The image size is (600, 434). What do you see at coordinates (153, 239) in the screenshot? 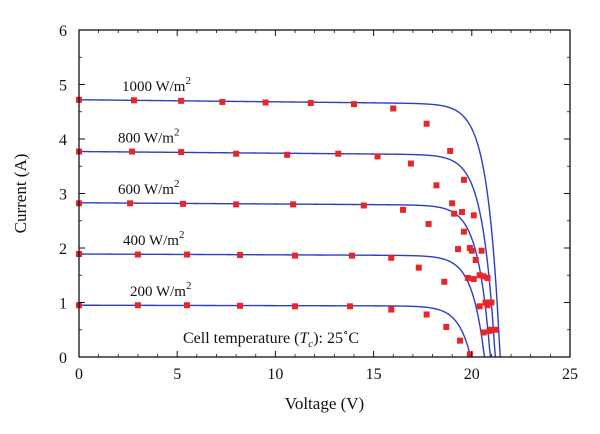
I see `series-label: 400 W/m2` at bounding box center [153, 239].